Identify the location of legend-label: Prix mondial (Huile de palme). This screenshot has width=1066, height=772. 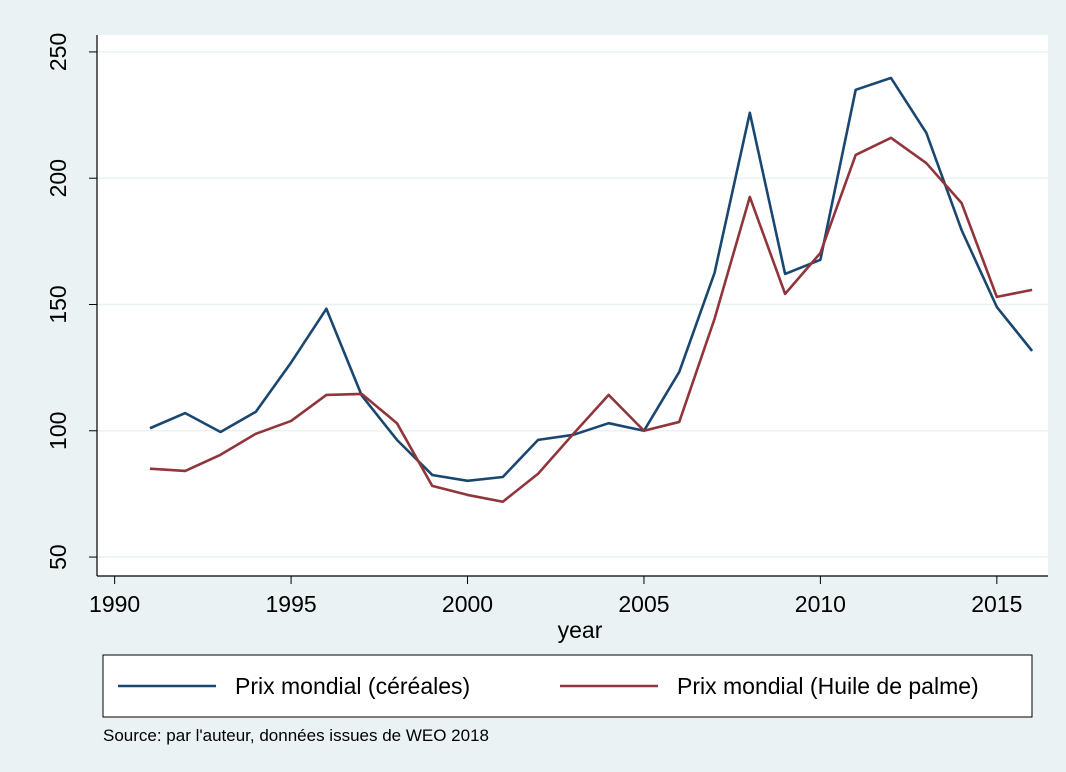
(828, 686).